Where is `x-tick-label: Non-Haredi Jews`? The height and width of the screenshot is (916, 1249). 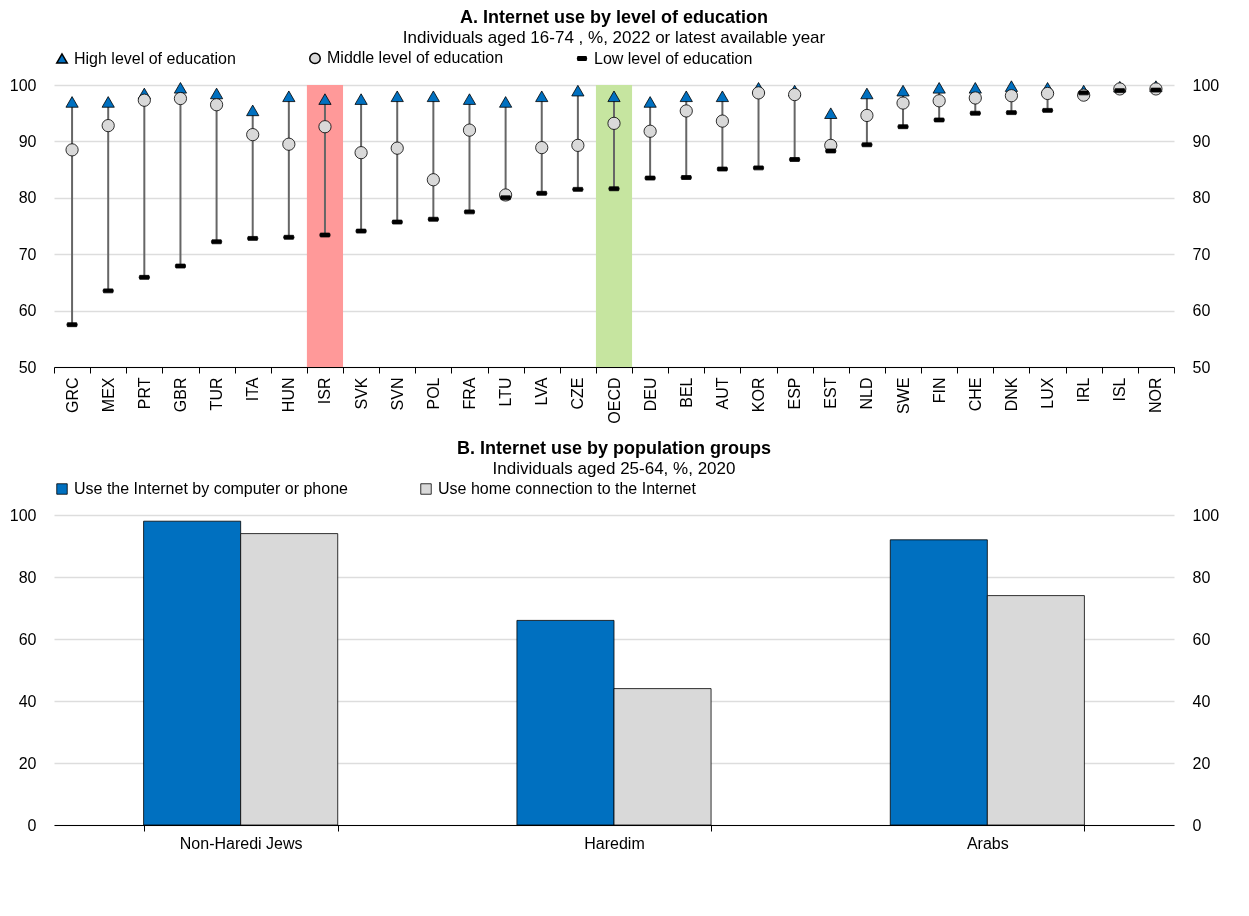 x-tick-label: Non-Haredi Jews is located at coordinates (241, 843).